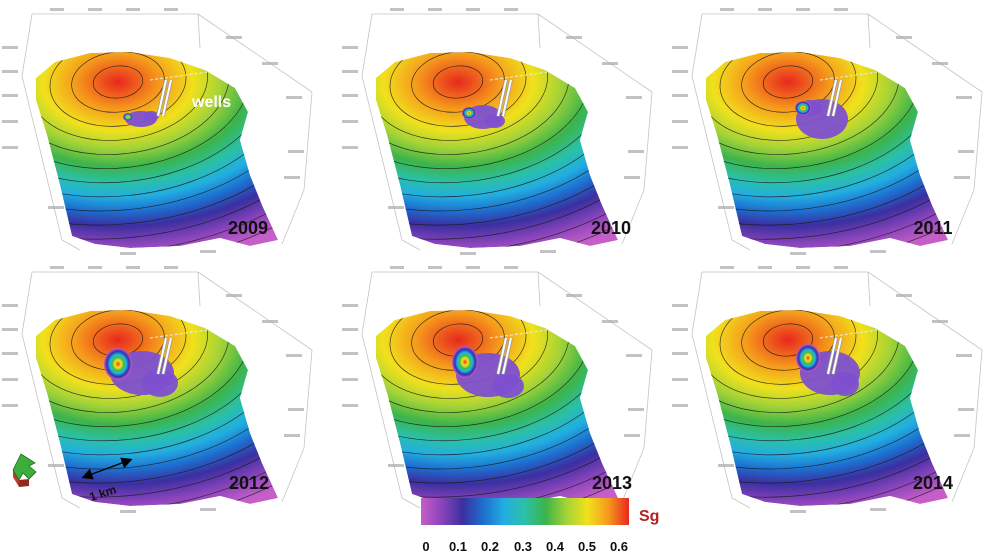  What do you see at coordinates (619, 546) in the screenshot?
I see `colorbar-tick-label: 0.6` at bounding box center [619, 546].